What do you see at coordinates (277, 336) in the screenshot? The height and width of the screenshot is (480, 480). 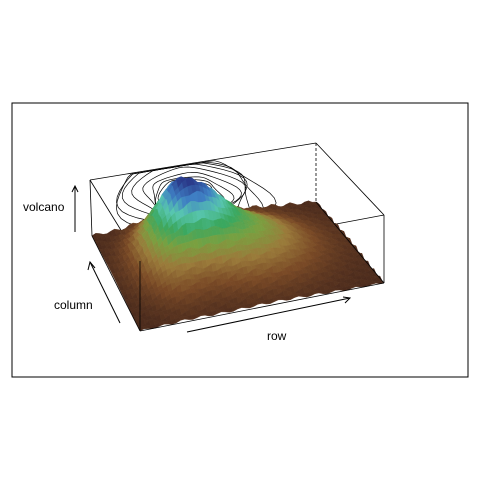 I see `x-axis-title: row` at bounding box center [277, 336].